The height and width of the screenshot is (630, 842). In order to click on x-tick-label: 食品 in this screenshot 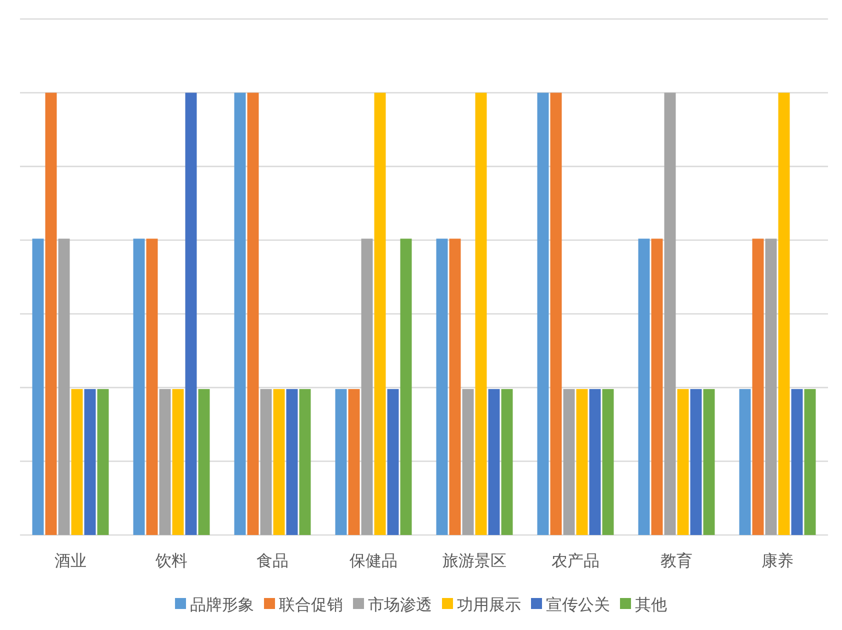, I will do `click(272, 560)`.